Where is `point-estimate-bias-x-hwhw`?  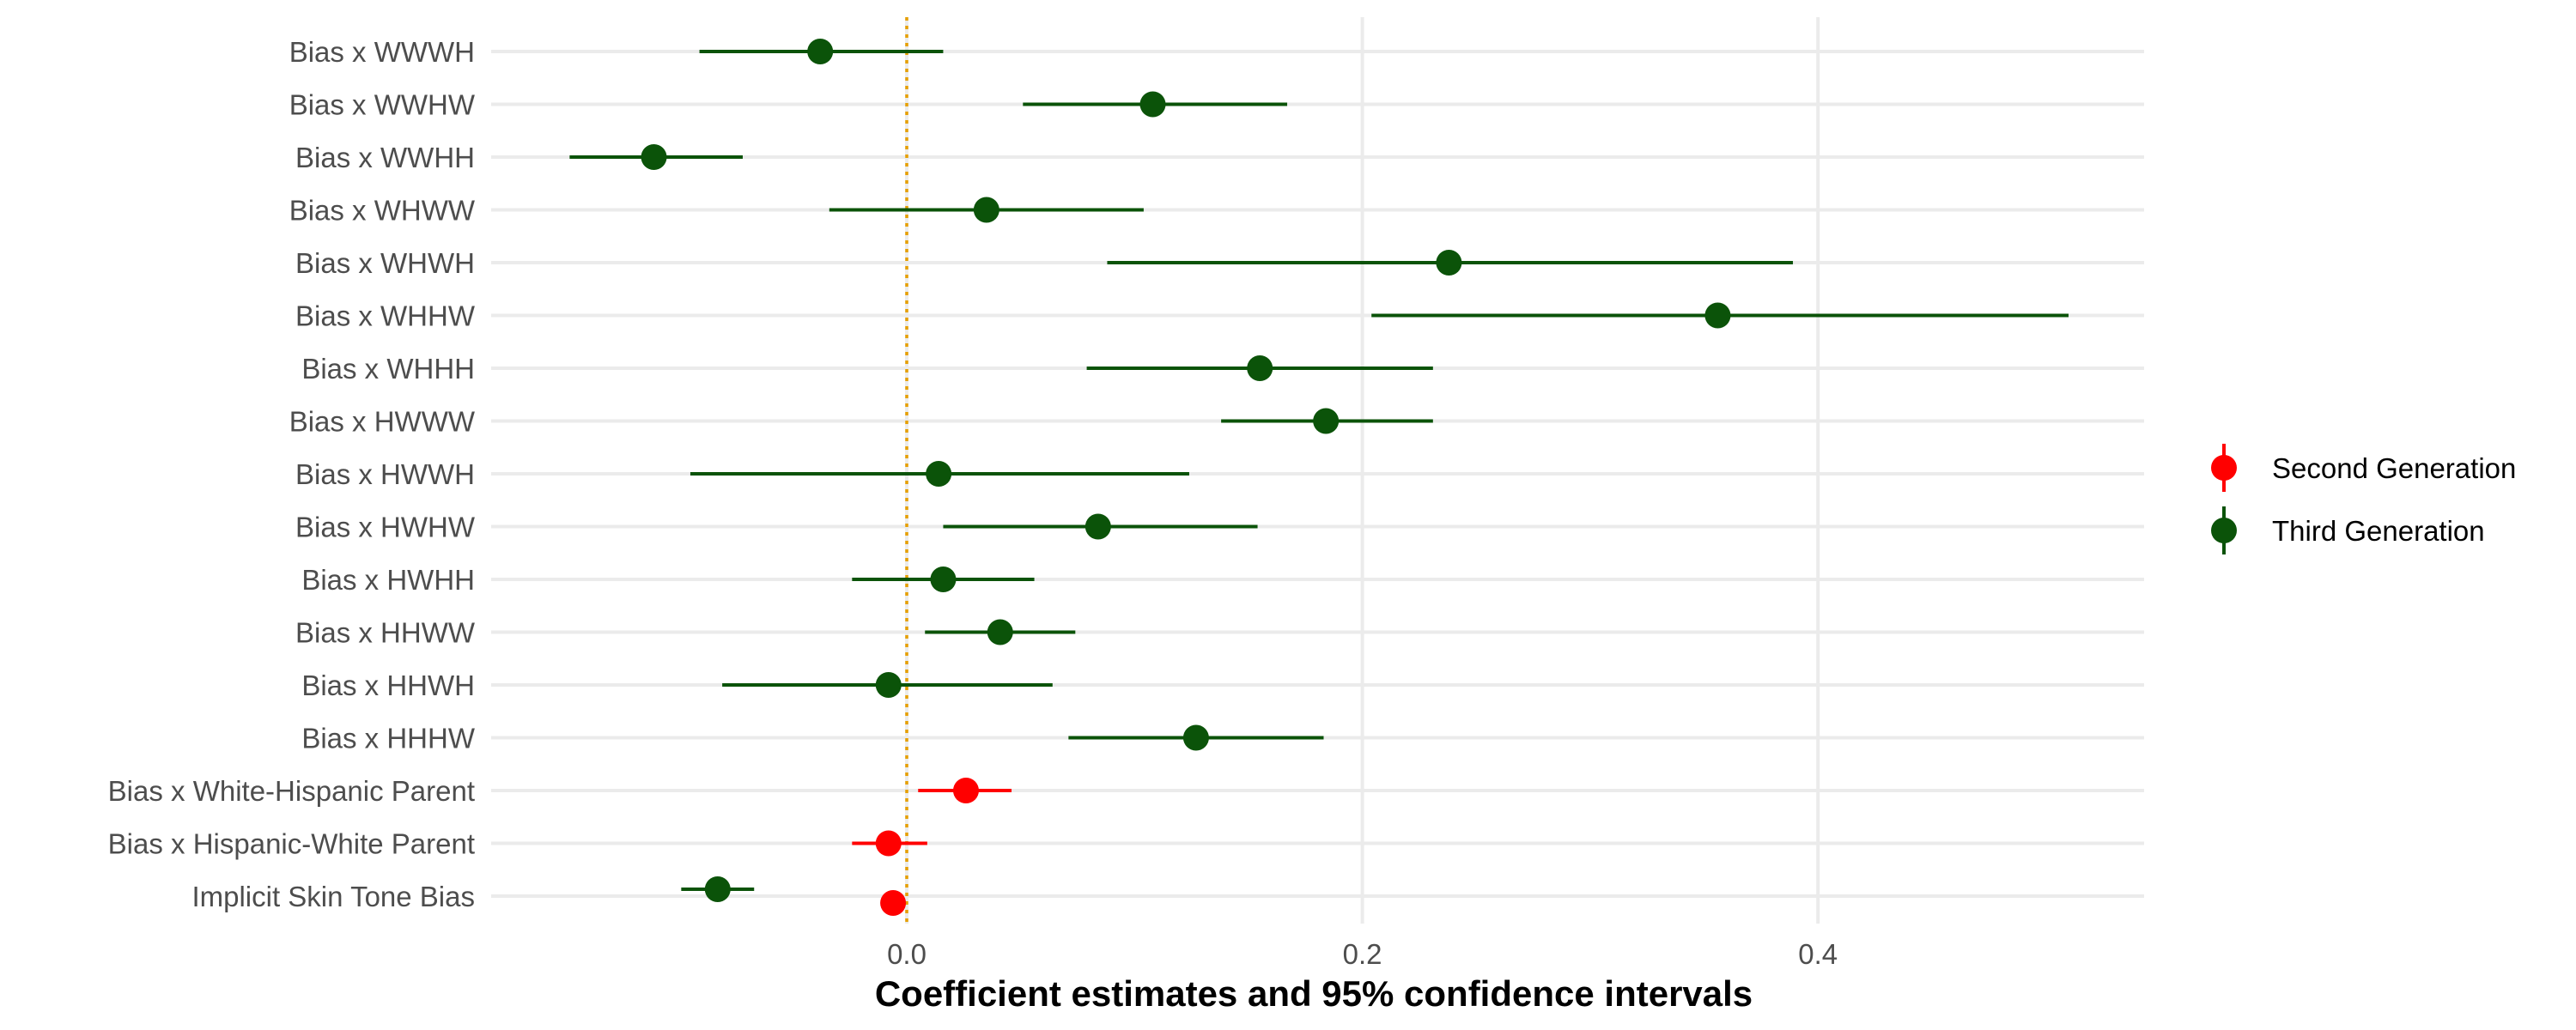 point-estimate-bias-x-hwhw is located at coordinates (1097, 526).